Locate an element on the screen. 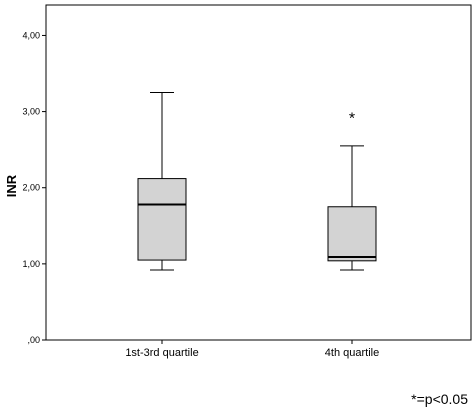  y-tick-label: 4,00 is located at coordinates (31, 35).